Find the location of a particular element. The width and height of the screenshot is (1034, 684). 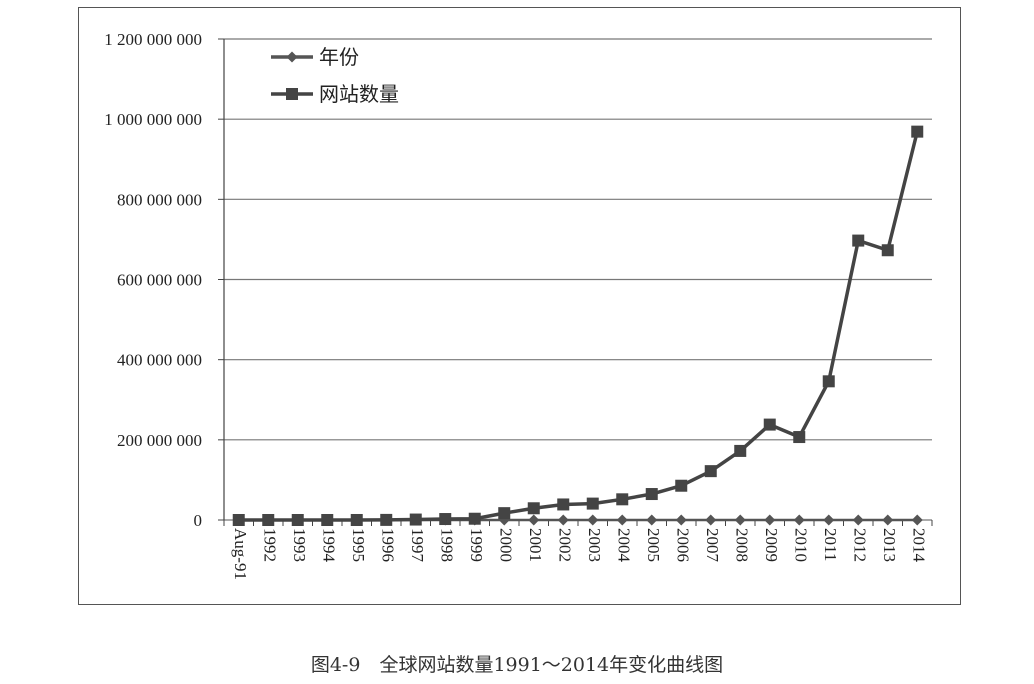

x-tick-label: 1998 is located at coordinates (446, 545).